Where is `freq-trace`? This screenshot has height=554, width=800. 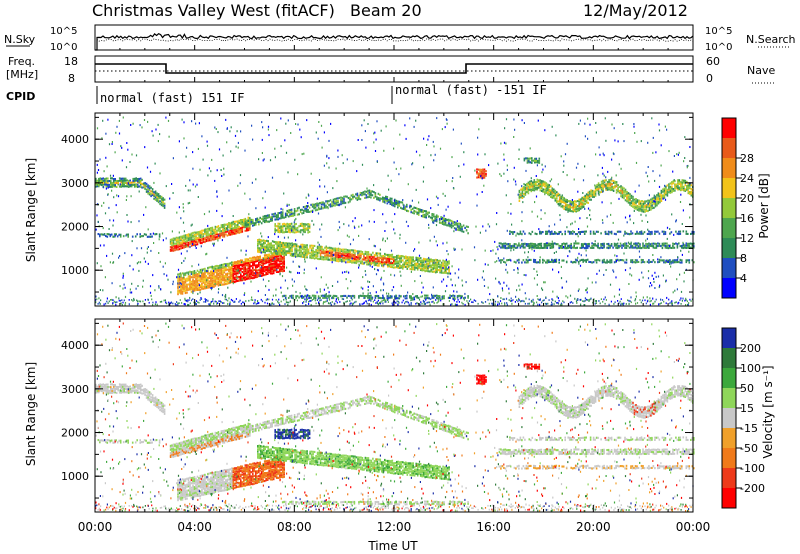 freq-trace is located at coordinates (394, 68).